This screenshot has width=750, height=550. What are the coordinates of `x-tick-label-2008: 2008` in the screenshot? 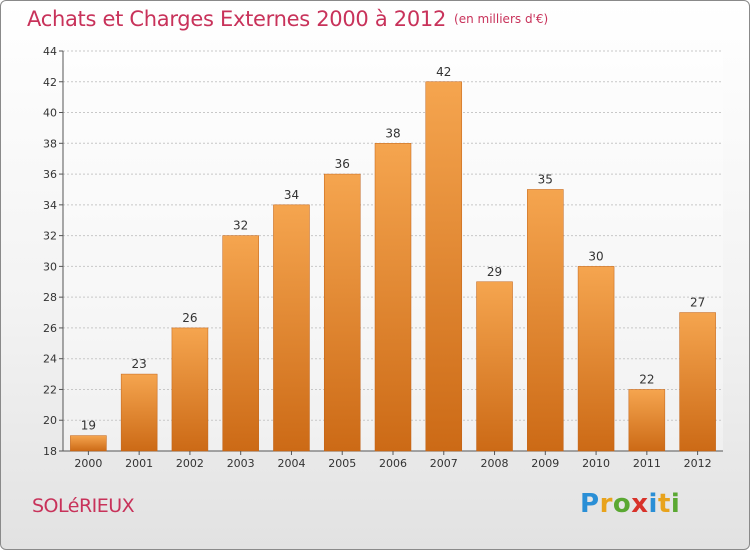 It's located at (495, 463).